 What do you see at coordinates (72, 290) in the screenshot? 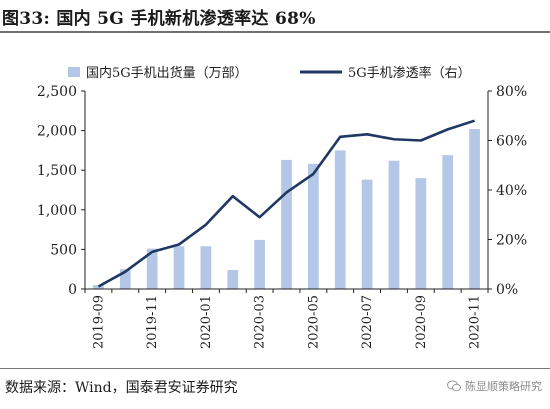
I see `y-left-tick-label: 0` at bounding box center [72, 290].